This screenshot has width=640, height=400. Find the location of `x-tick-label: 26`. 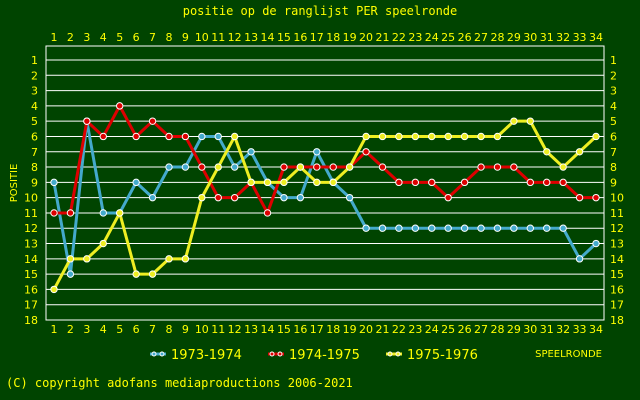

x-tick-label: 26 is located at coordinates (465, 37).